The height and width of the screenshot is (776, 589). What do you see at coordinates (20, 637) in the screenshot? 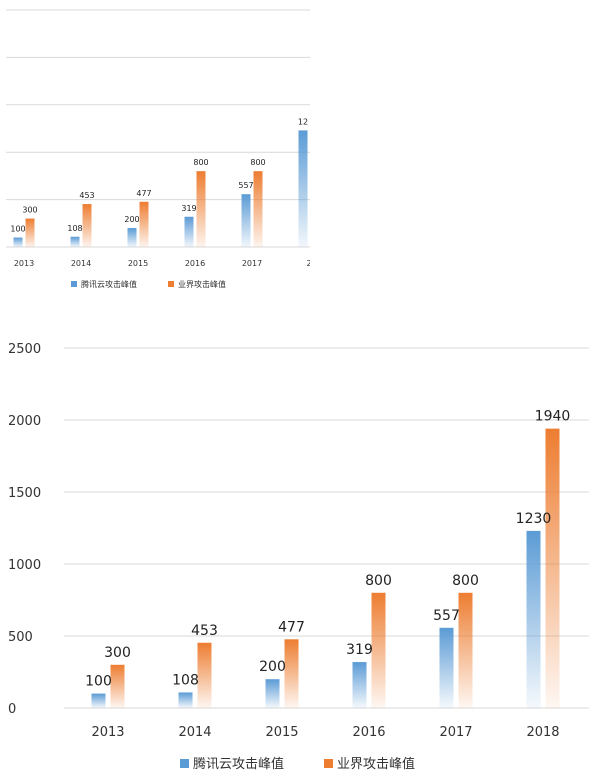
I see `y-tick-label: 500` at bounding box center [20, 637].